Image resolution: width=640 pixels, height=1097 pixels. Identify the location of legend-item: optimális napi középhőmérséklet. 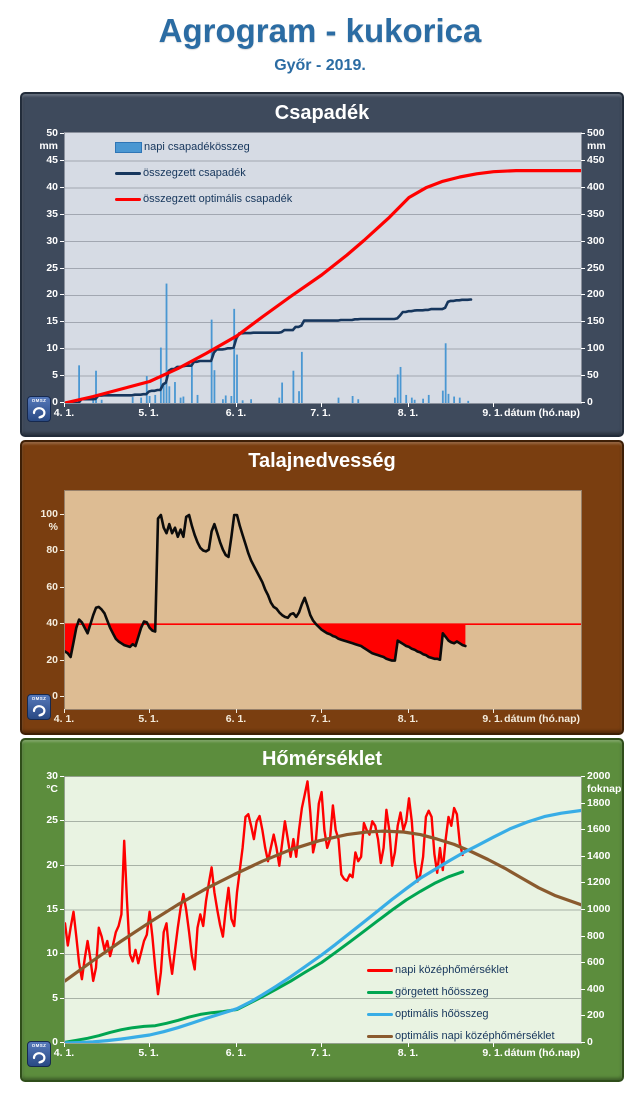
(461, 1036).